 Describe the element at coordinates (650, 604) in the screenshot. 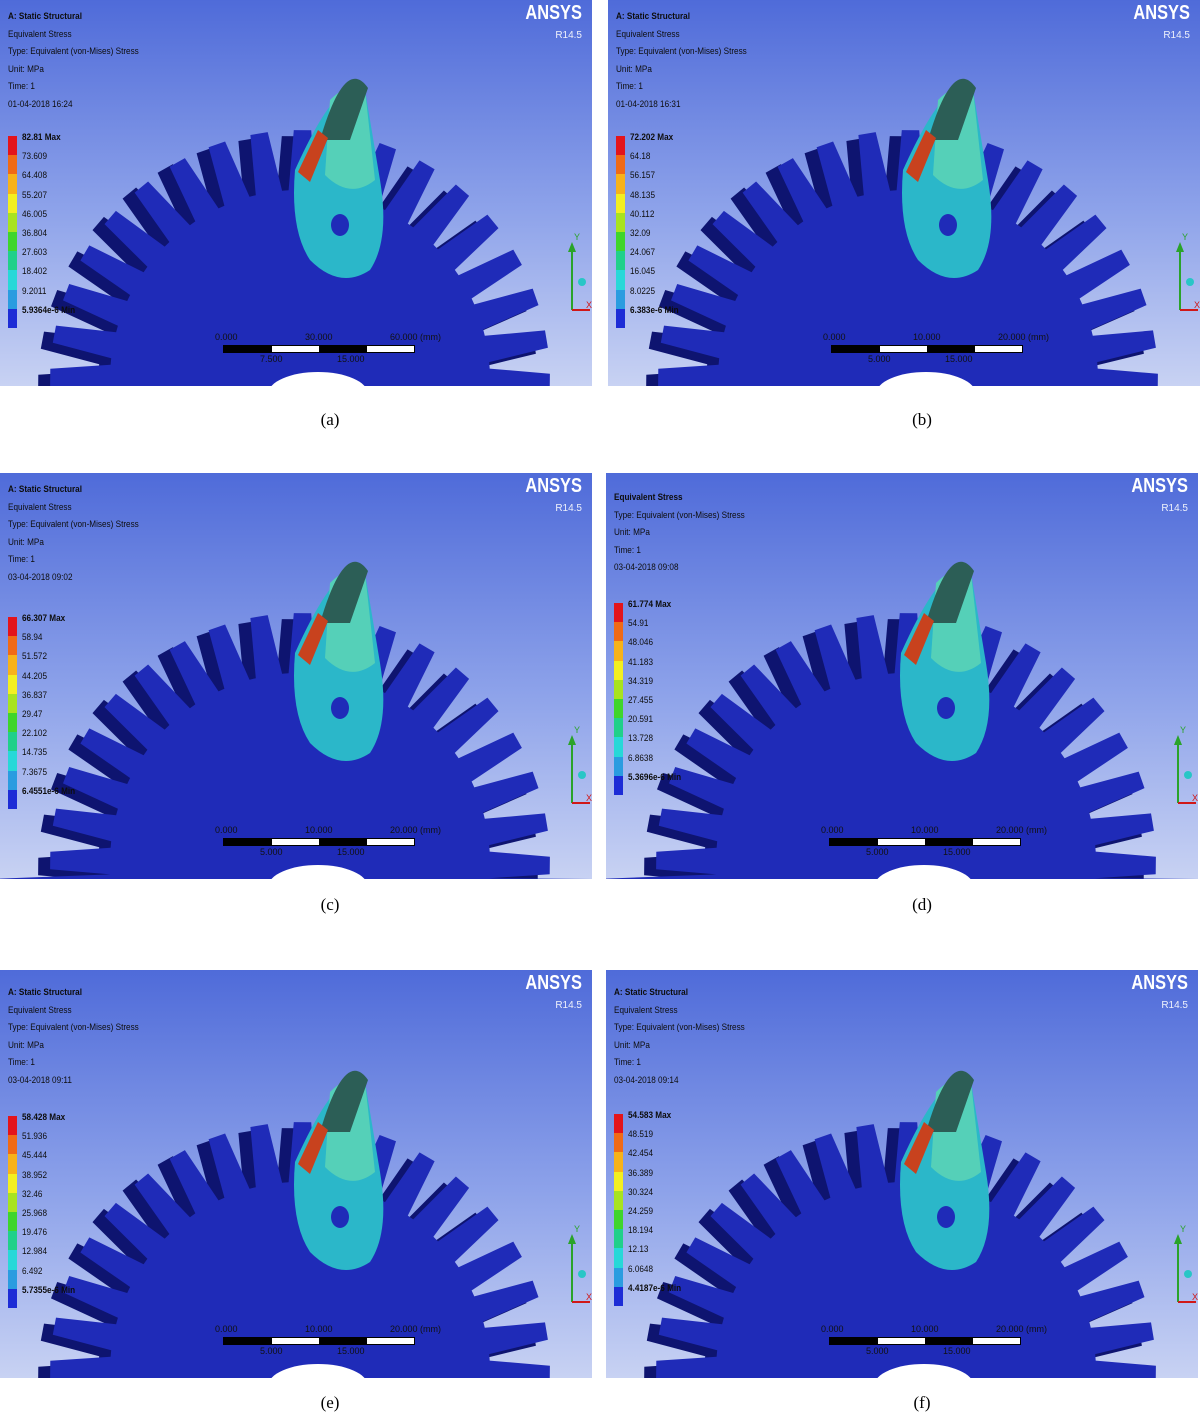

I see `legend-max-label: 61.774 Max` at that location.